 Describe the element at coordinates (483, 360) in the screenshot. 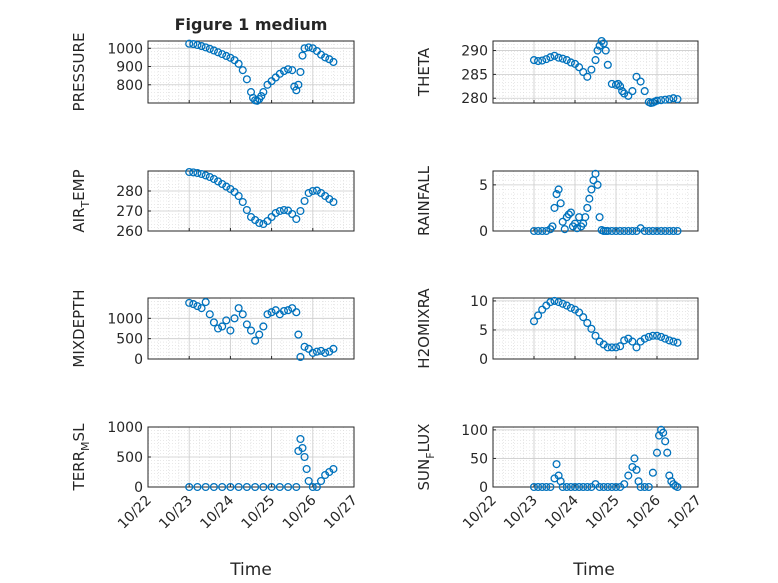

I see `y-tick-label: 0` at that location.